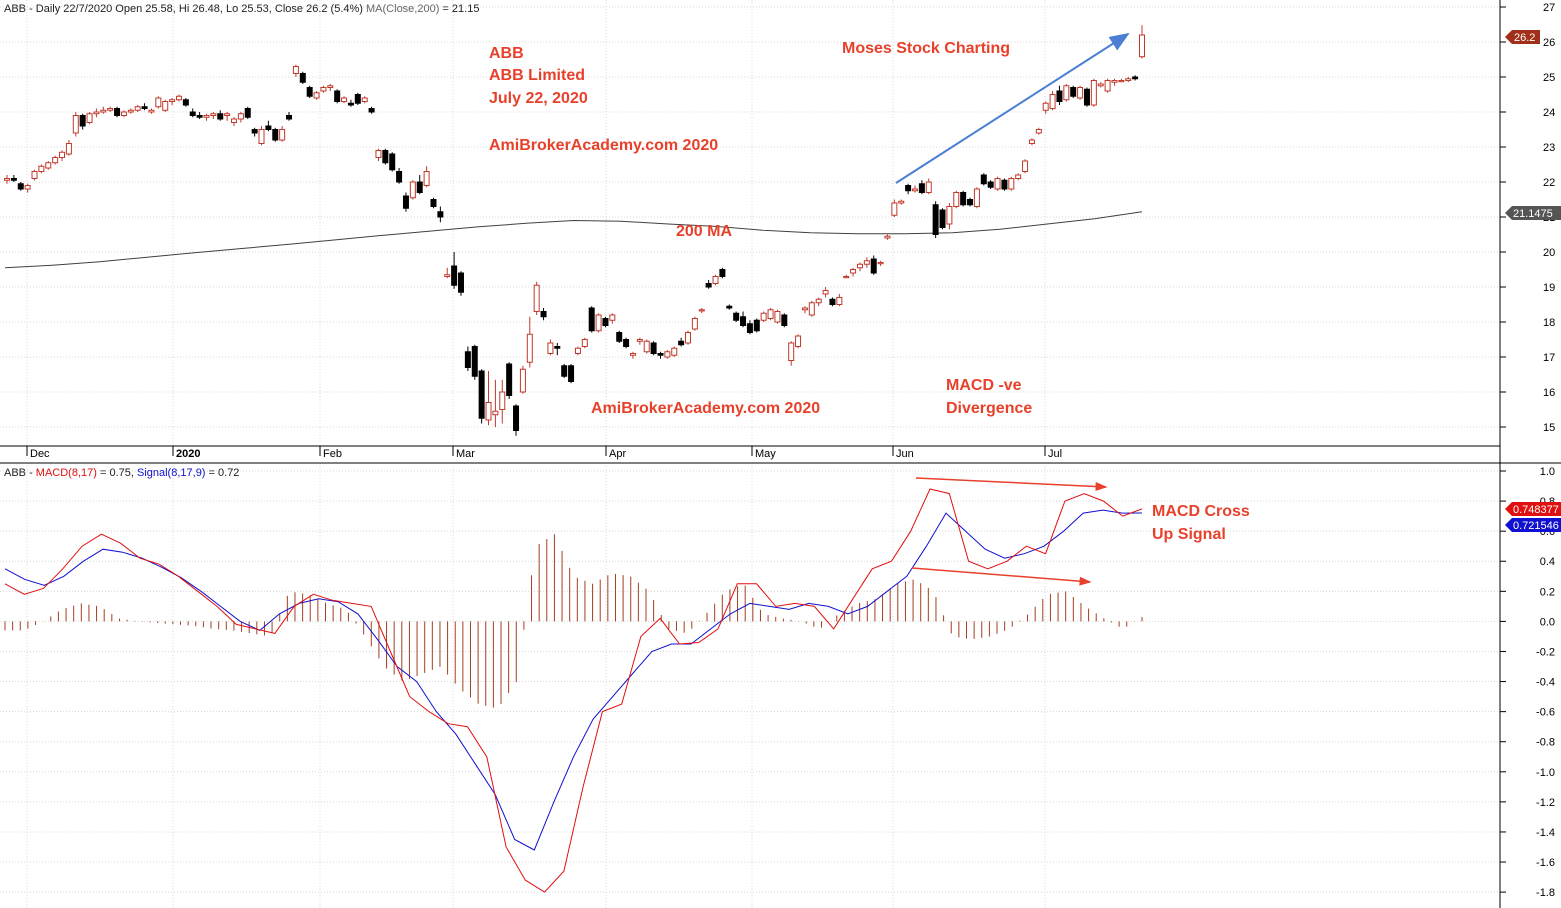  I want to click on price-tick-label: 18, so click(1549, 323).